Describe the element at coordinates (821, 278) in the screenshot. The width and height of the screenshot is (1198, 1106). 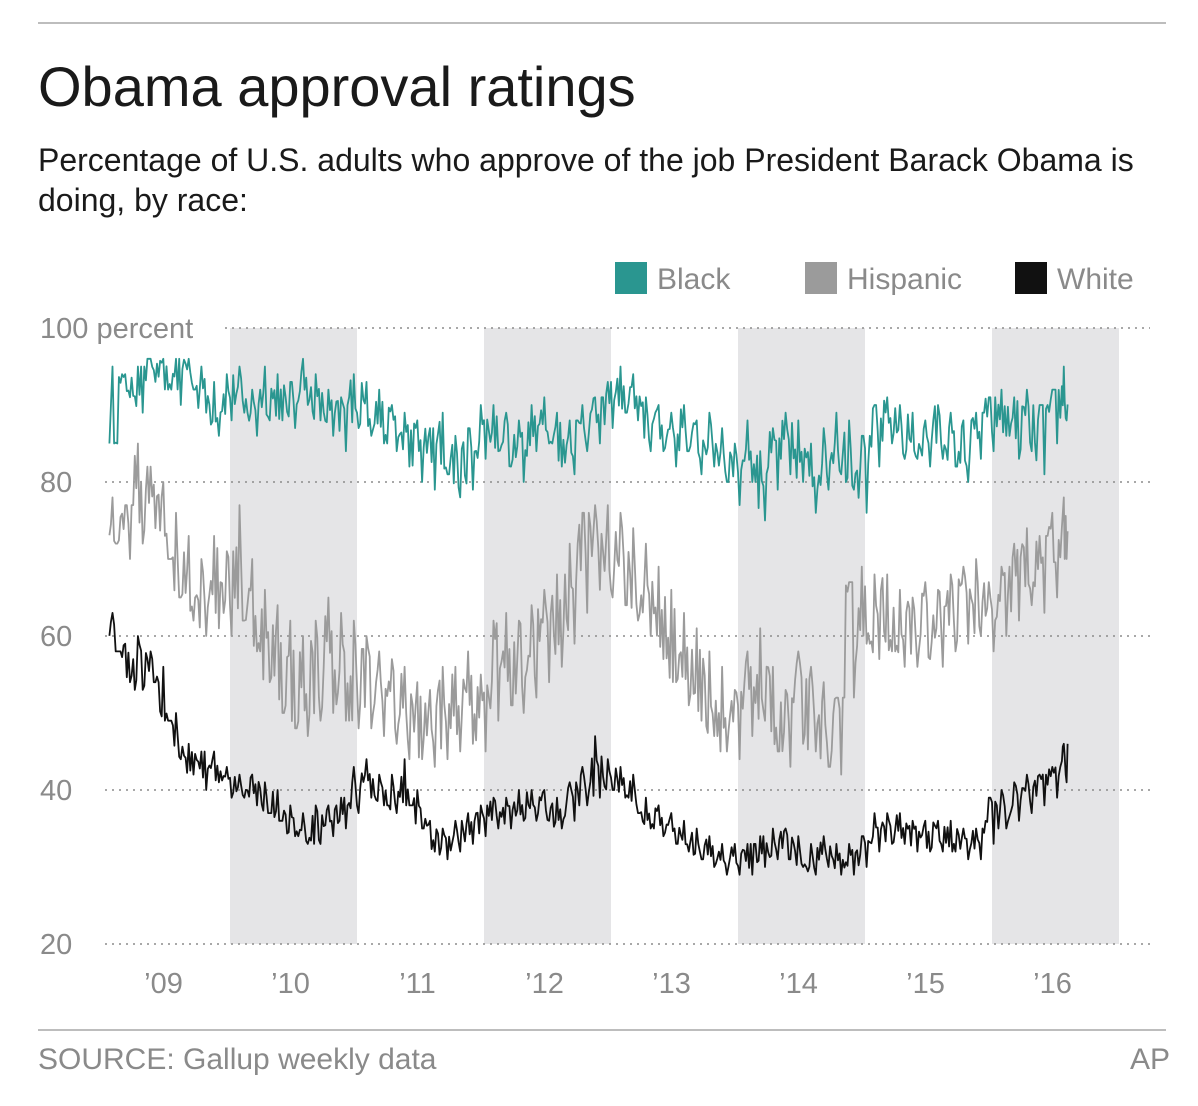
I see `legend-swatch-hispanic` at that location.